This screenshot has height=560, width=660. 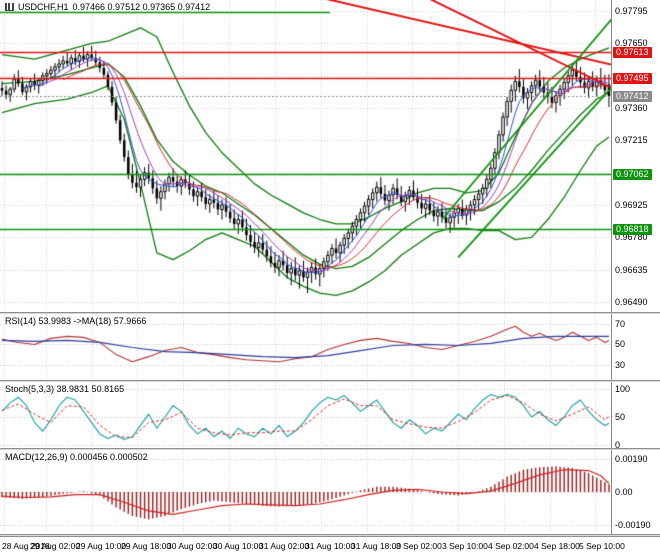 What do you see at coordinates (192, 546) in the screenshot?
I see `time-label: 30 Aug 02:00` at bounding box center [192, 546].